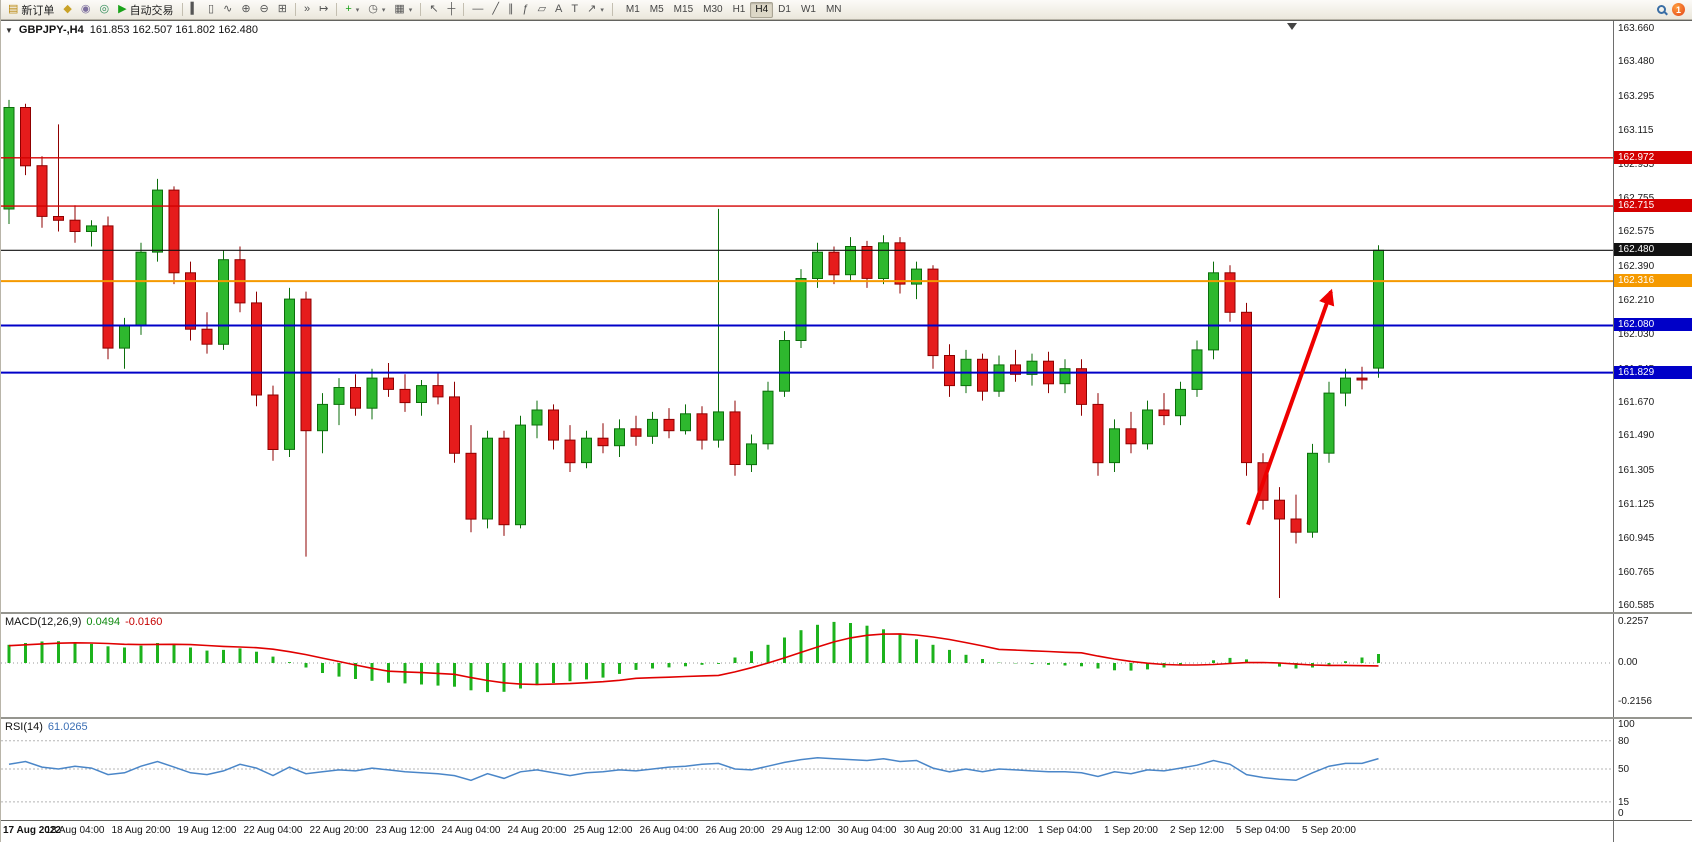  What do you see at coordinates (1636, 199) in the screenshot?
I see `price-axis-label: 162.755` at bounding box center [1636, 199].